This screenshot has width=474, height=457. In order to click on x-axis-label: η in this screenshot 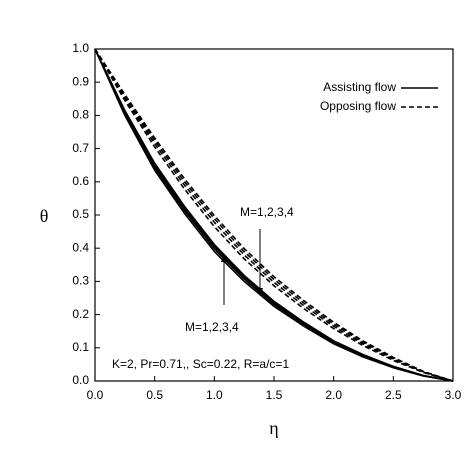, I will do `click(273, 428)`.